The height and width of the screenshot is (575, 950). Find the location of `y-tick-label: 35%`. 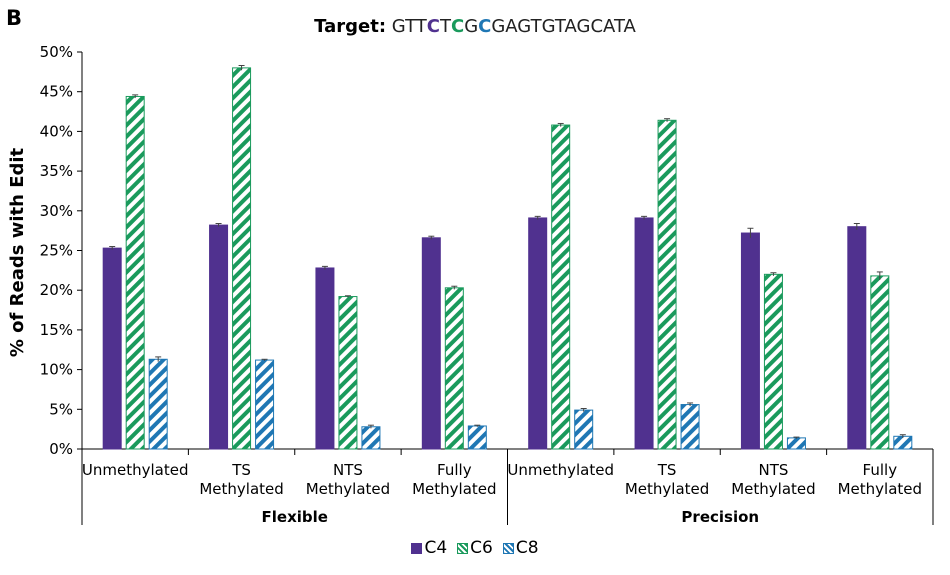

y-tick-label: 35% is located at coordinates (56, 171).